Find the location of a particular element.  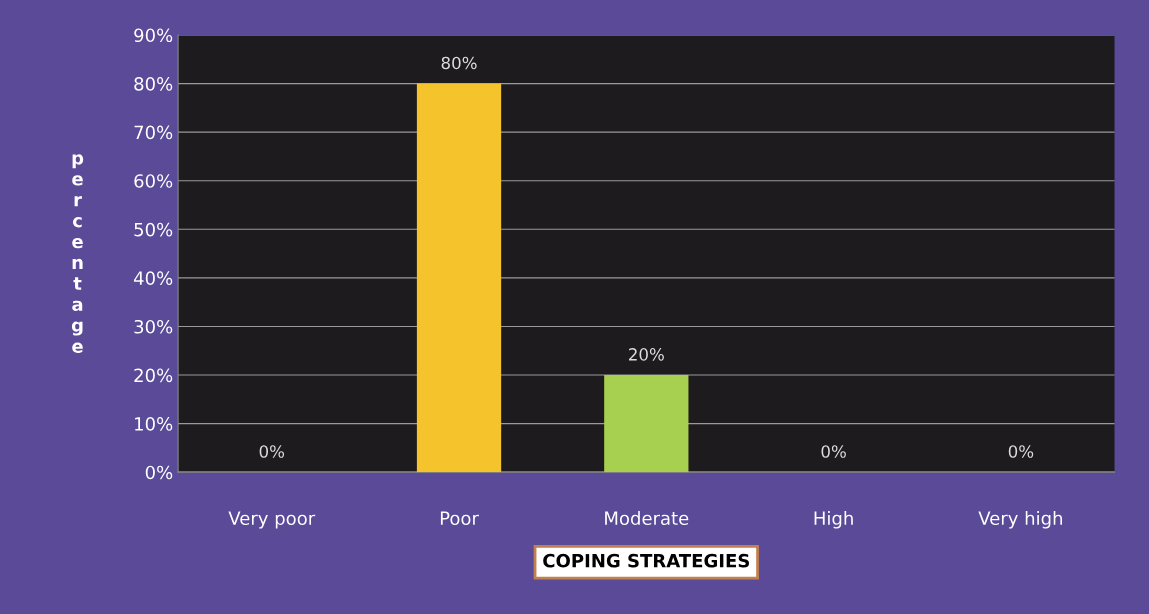

x-tick-label: Very high is located at coordinates (1020, 520).